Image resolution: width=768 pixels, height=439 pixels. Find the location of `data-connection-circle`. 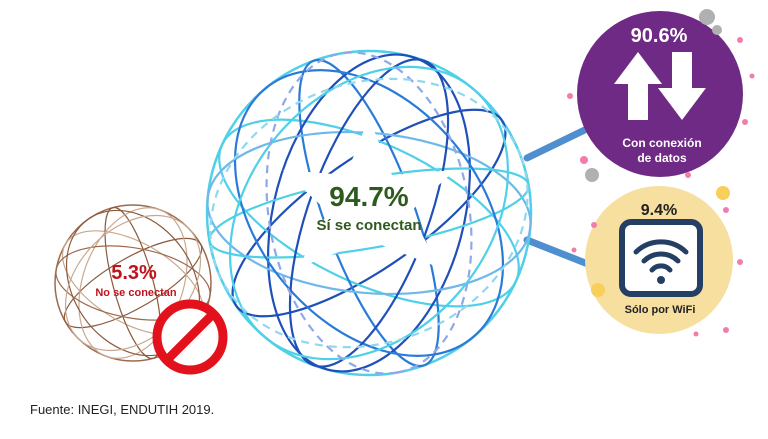

data-connection-circle is located at coordinates (660, 94).